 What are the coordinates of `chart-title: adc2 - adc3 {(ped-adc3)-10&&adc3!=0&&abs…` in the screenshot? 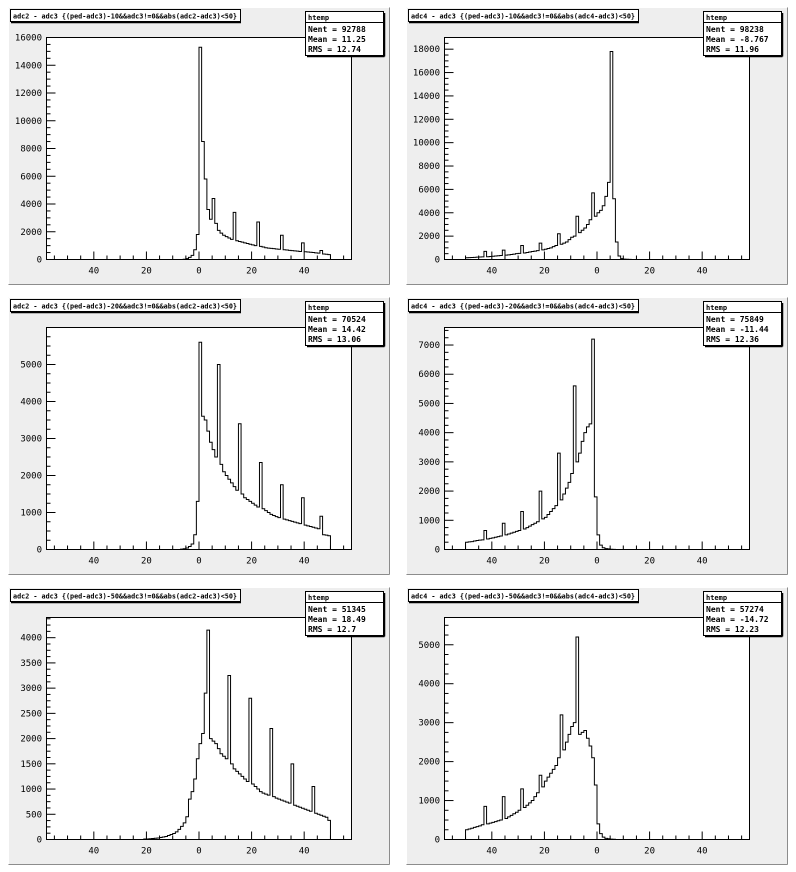 It's located at (125, 17).